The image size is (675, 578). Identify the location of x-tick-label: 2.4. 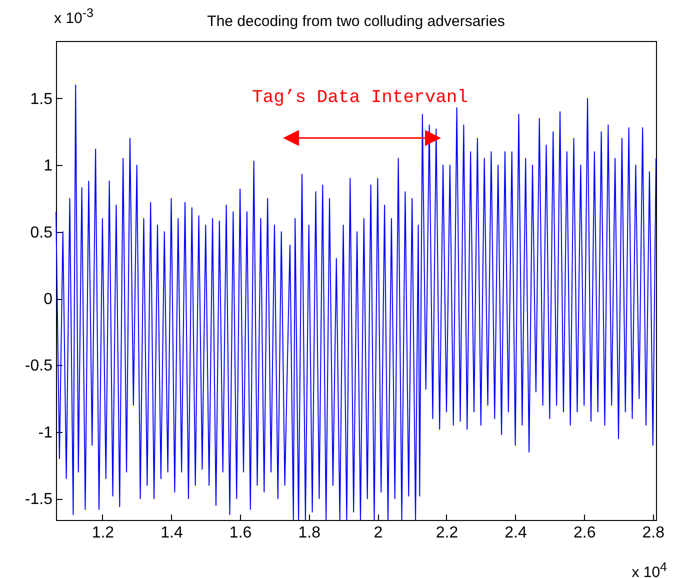
(516, 533).